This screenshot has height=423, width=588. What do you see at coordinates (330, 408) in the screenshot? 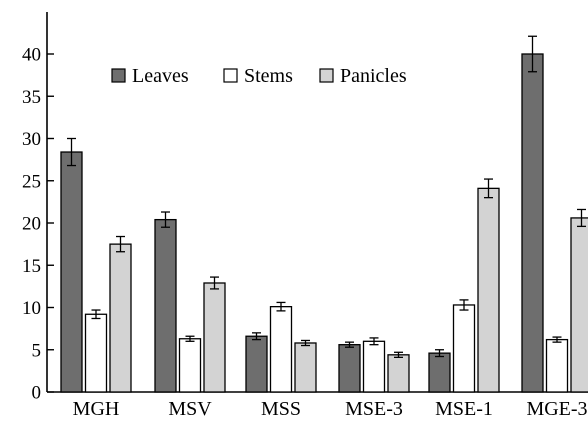
I see `x-axis: MGH MSV MSS MSE-3 MSE-1 MGE-3` at bounding box center [330, 408].